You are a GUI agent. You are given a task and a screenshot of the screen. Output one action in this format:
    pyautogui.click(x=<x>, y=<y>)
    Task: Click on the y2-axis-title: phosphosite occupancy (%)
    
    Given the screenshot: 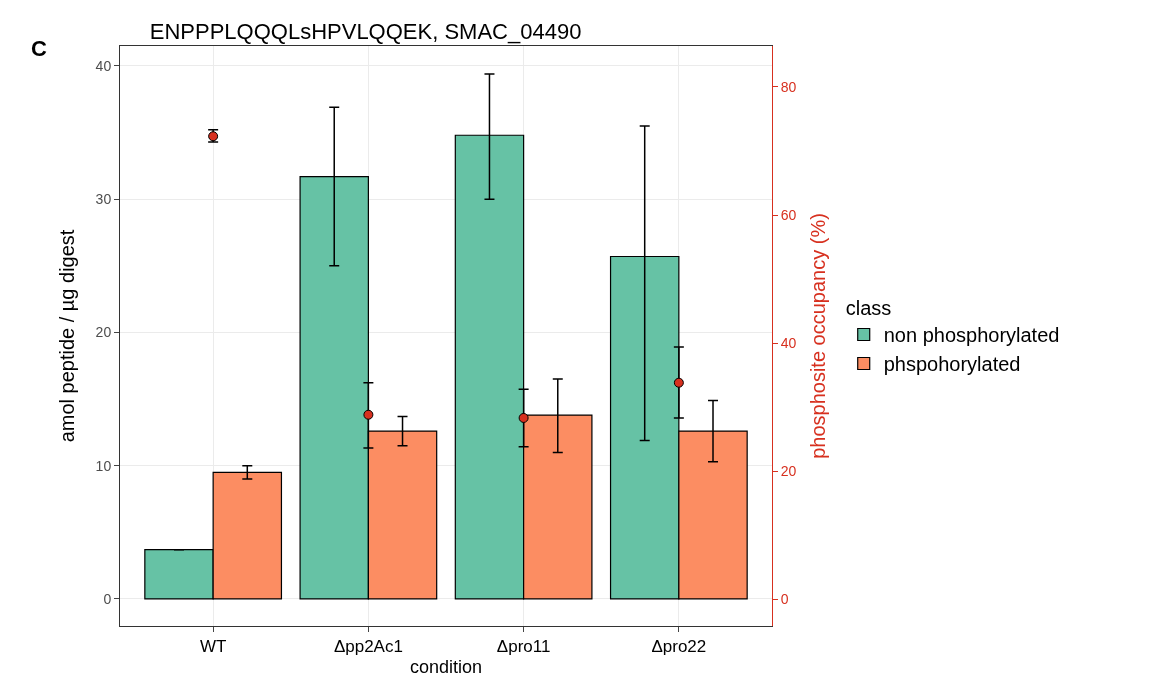 What is the action you would take?
    pyautogui.click(x=818, y=336)
    